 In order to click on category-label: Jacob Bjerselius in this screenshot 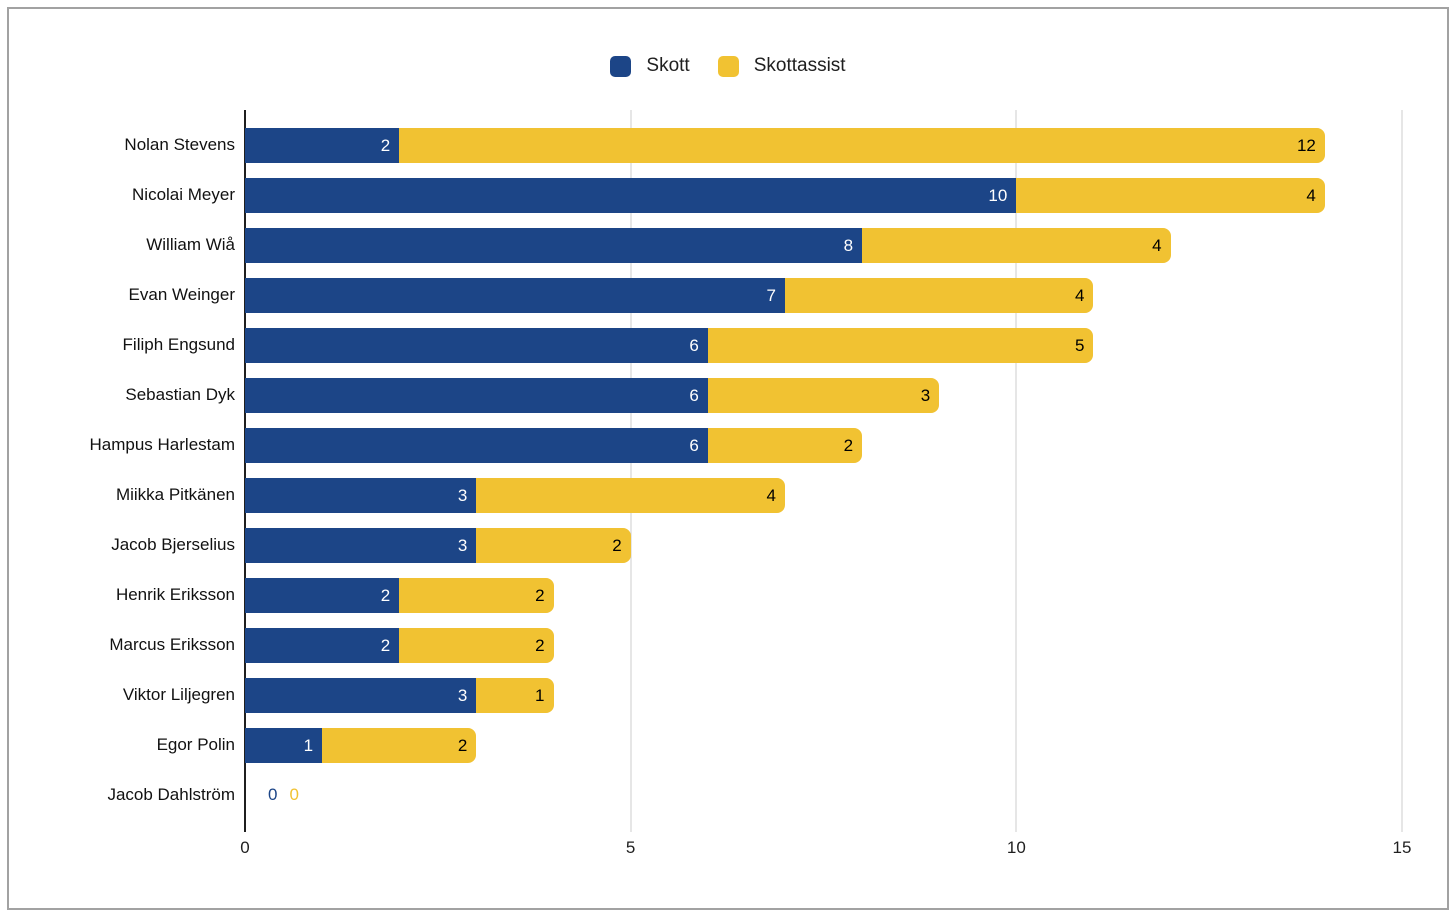, I will do `click(173, 544)`.